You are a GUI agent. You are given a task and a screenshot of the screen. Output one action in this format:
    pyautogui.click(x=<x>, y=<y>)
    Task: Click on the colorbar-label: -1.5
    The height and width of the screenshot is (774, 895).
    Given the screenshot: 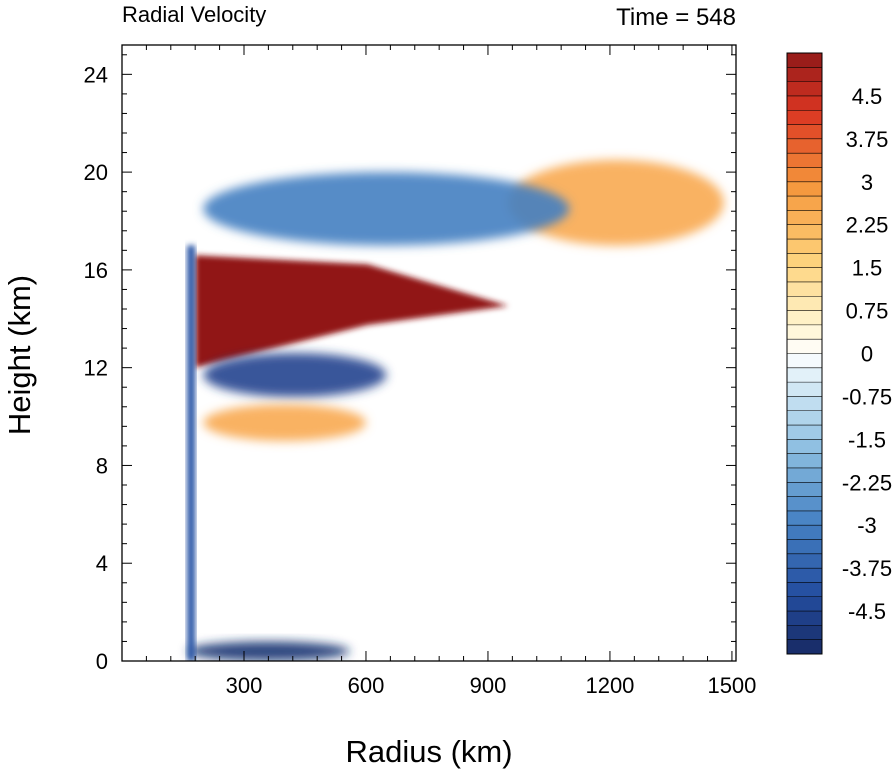 What is the action you would take?
    pyautogui.click(x=867, y=439)
    